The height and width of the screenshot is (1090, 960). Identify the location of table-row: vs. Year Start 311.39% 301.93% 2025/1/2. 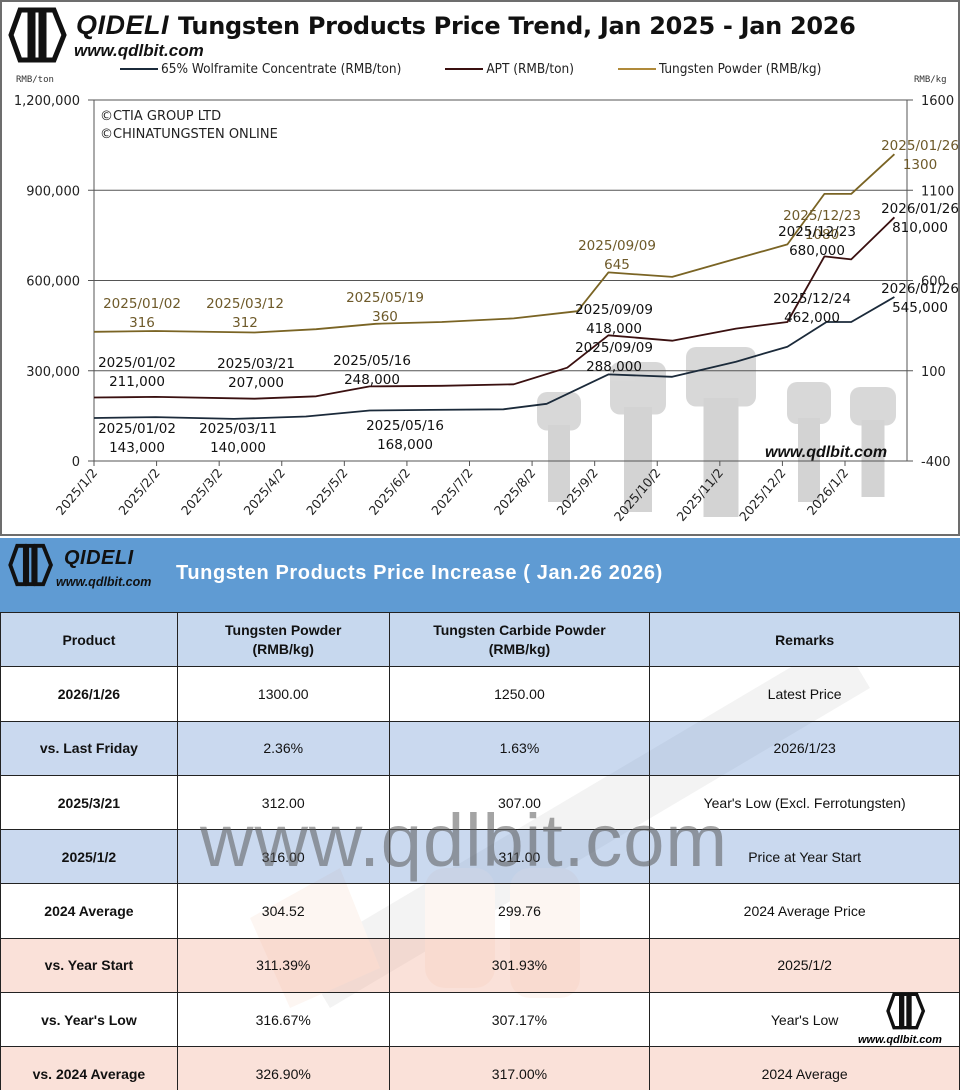
(480, 965).